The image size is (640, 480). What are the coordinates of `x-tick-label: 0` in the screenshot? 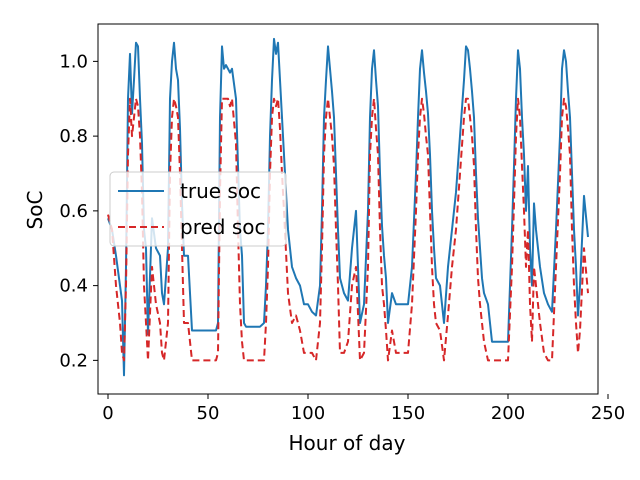 It's located at (107, 413).